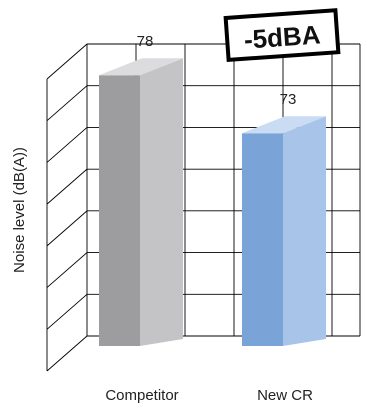 The width and height of the screenshot is (373, 410). I want to click on data-label: 78, so click(145, 41).